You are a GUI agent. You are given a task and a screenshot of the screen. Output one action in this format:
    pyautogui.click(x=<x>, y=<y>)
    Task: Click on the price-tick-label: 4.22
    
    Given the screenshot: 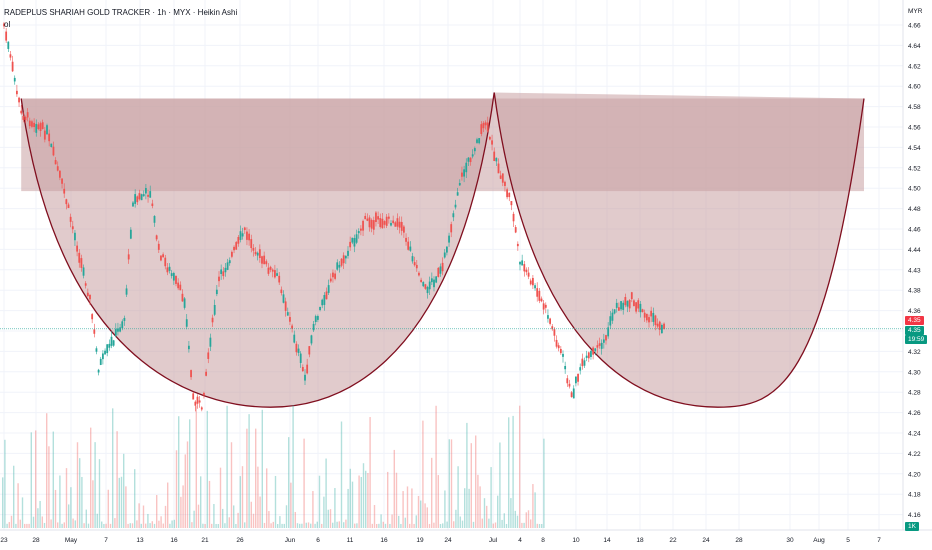 What is the action you would take?
    pyautogui.click(x=914, y=454)
    